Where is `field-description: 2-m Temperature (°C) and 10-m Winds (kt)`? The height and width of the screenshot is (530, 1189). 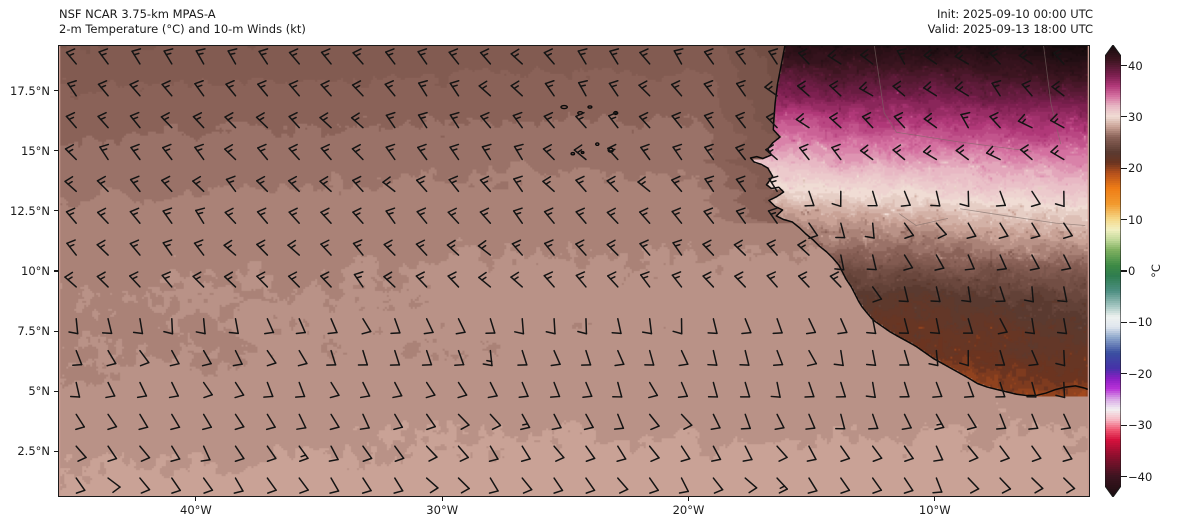
field-description: 2-m Temperature (°C) and 10-m Winds (kt) is located at coordinates (182, 28).